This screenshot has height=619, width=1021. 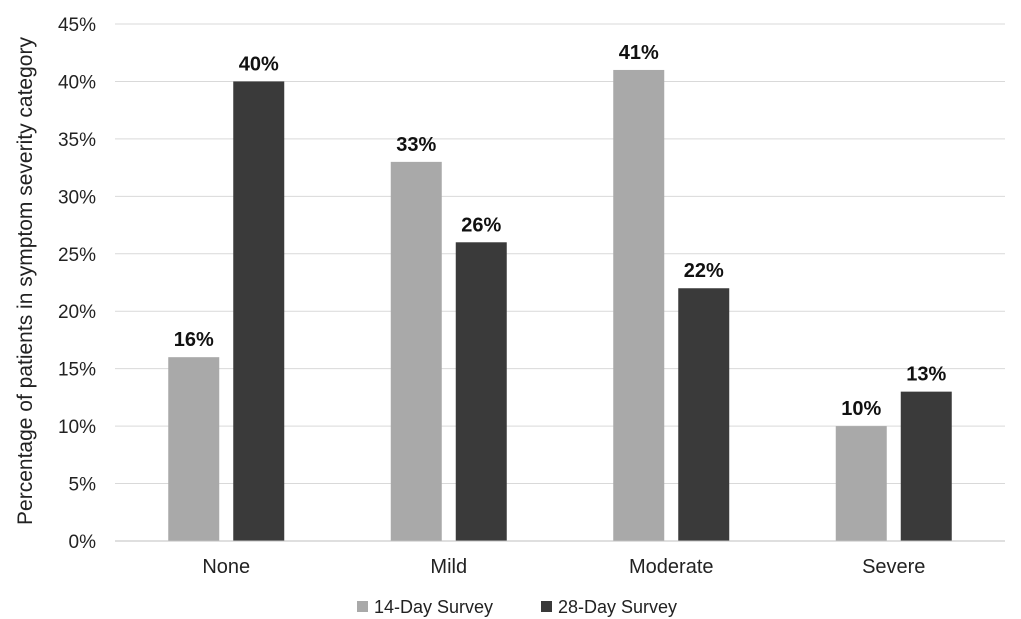 What do you see at coordinates (563, 567) in the screenshot?
I see `x-axis-categories: None Mild Moderate Severe` at bounding box center [563, 567].